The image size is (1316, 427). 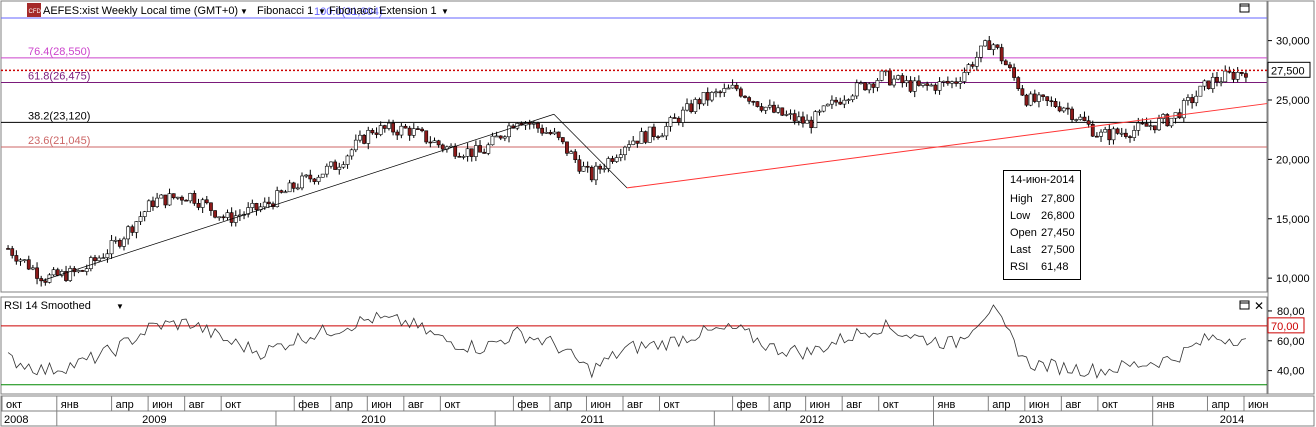 What do you see at coordinates (947, 146) in the screenshot?
I see `support-trend-line` at bounding box center [947, 146].